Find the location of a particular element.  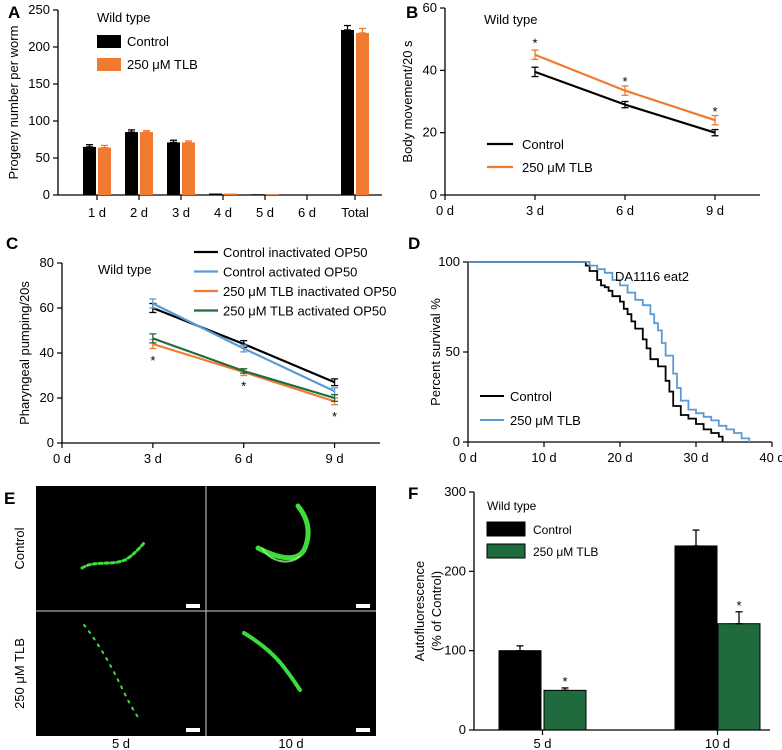

x-tick-label: 2 d is located at coordinates (139, 212).